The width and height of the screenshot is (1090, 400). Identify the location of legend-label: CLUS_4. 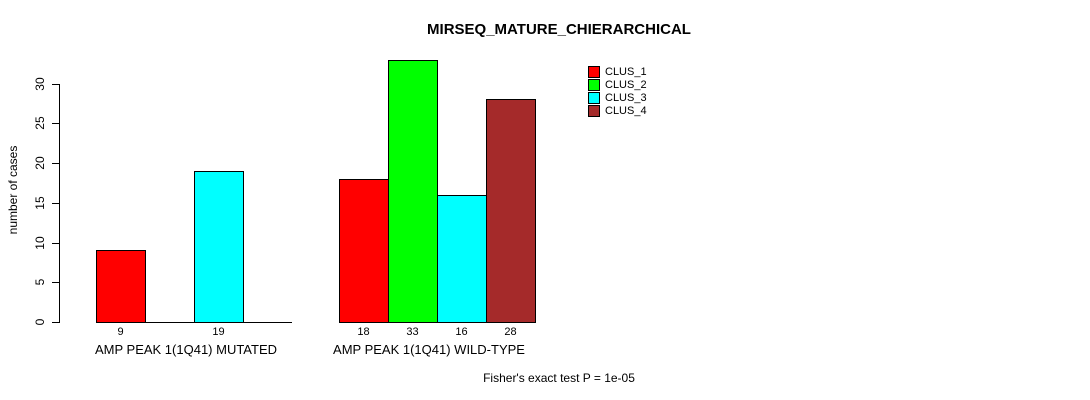
(626, 111).